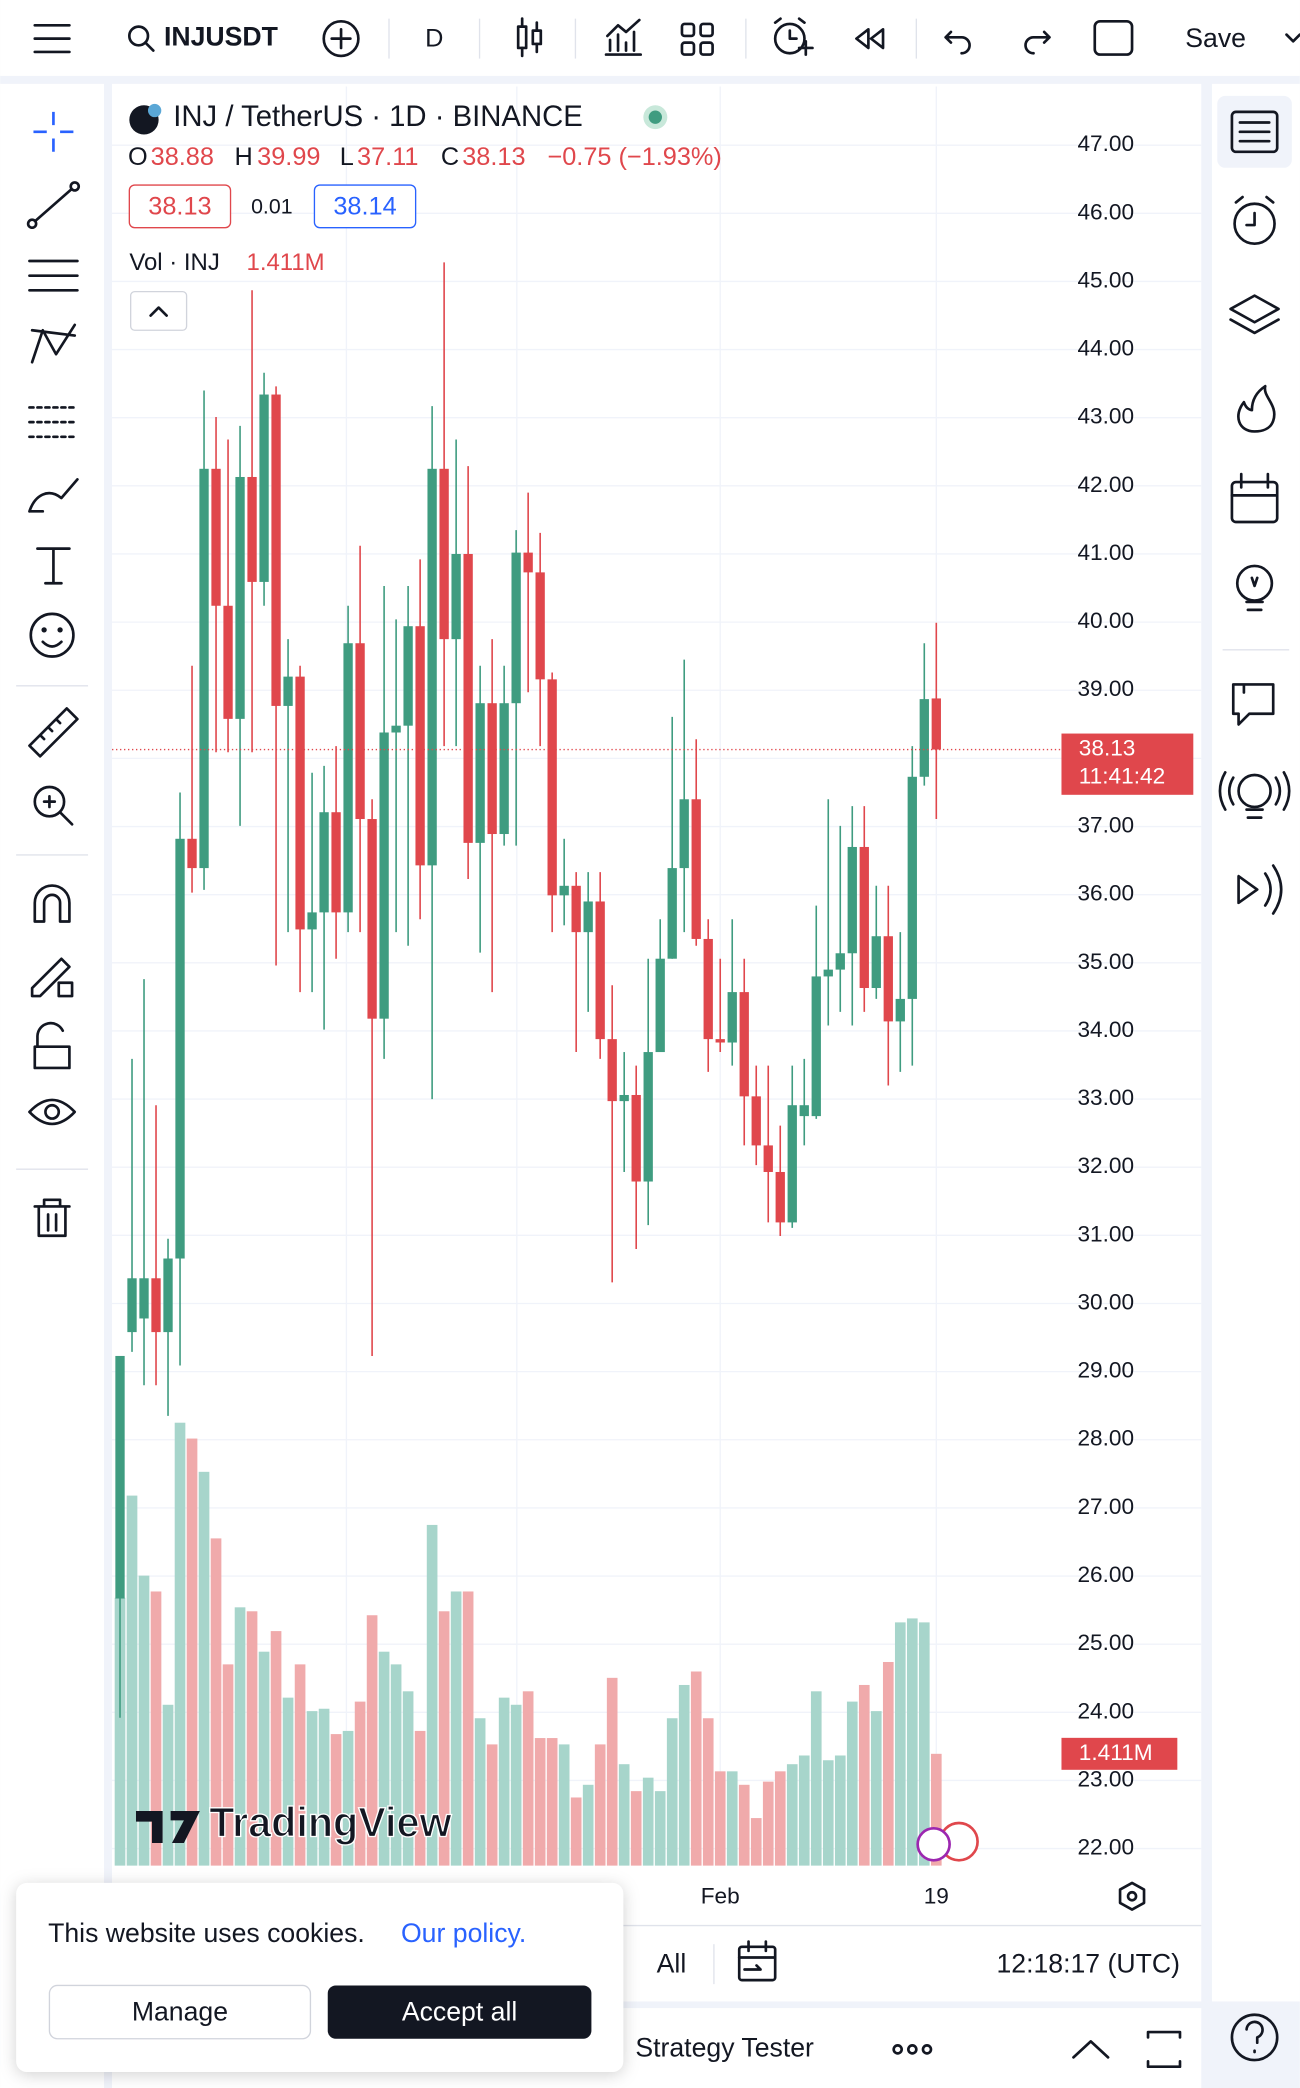 The image size is (1300, 2088). Describe the element at coordinates (793, 36) in the screenshot. I see `alert` at that location.